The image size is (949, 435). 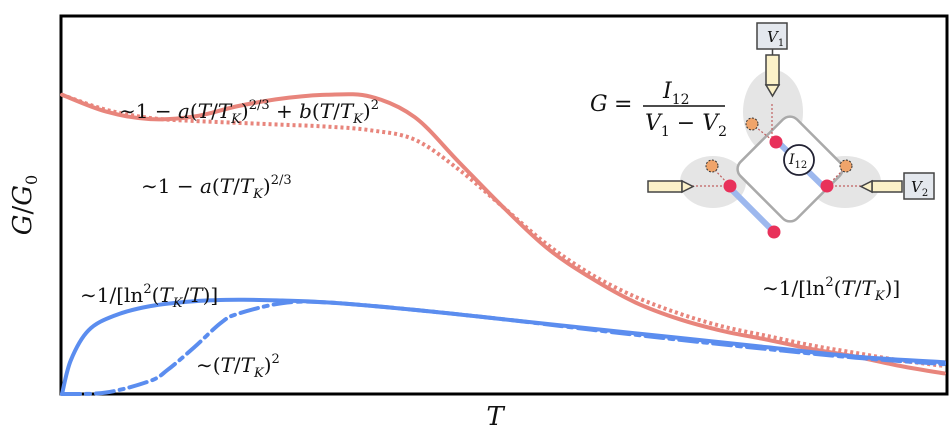 I want to click on probe-left, so click(x=671, y=186).